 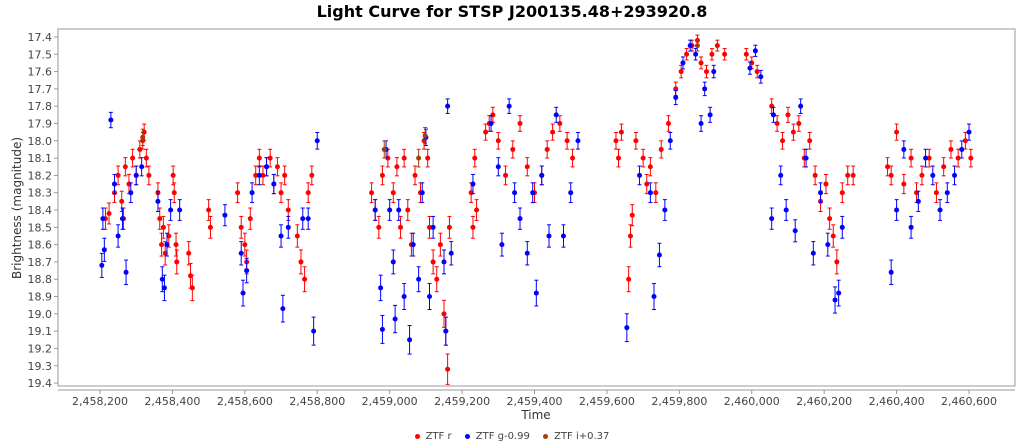 I want to click on y-tick-label: 19.4, so click(x=40, y=383).